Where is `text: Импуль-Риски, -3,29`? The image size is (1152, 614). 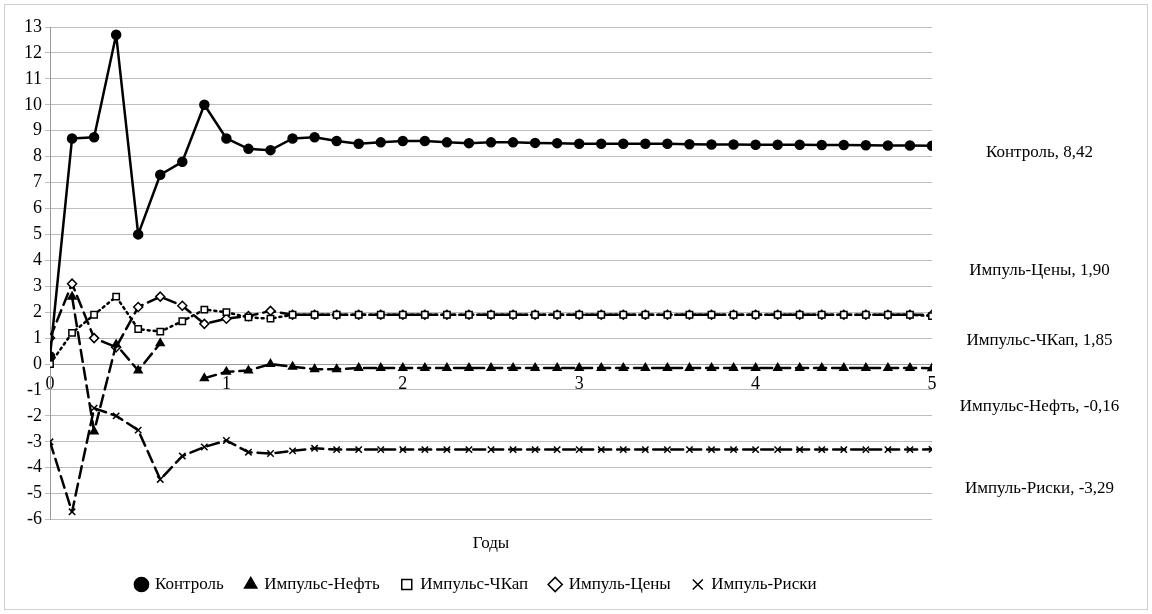
text: Импуль-Риски, -3,29 is located at coordinates (1039, 487).